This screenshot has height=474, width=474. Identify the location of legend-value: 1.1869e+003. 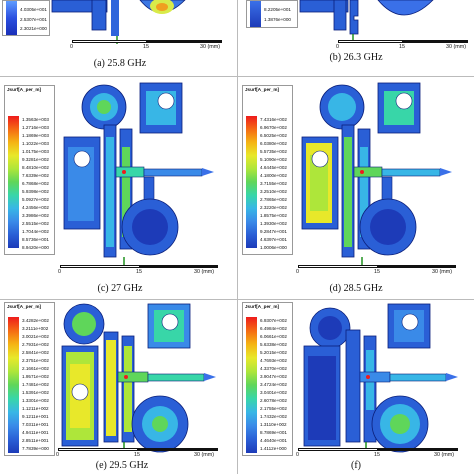
(35, 135).